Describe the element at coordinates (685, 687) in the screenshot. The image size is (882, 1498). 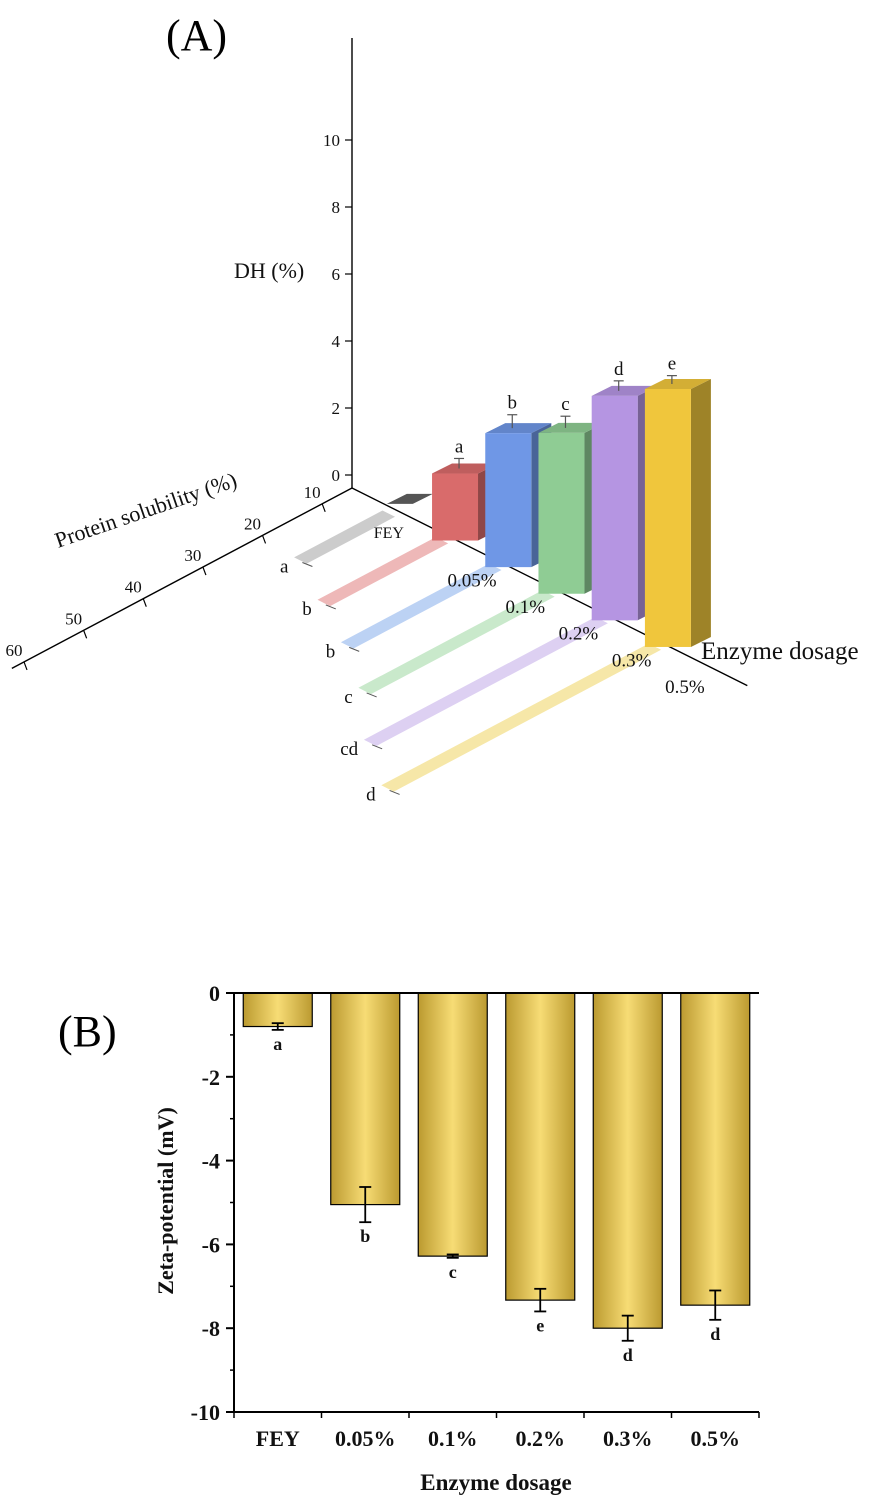
I see `dosage-tick-label: 0.5%` at that location.